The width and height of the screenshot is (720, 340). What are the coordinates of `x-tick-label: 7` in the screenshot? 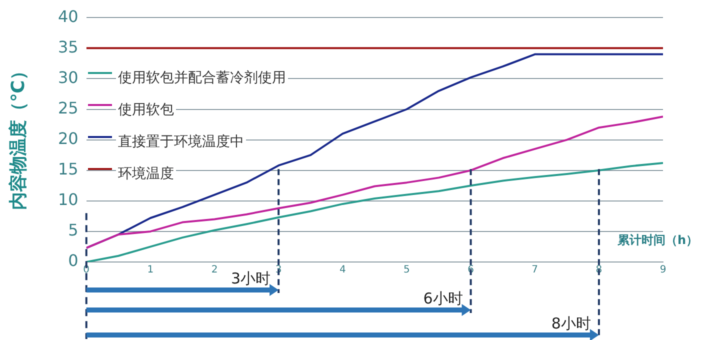 It's located at (535, 270).